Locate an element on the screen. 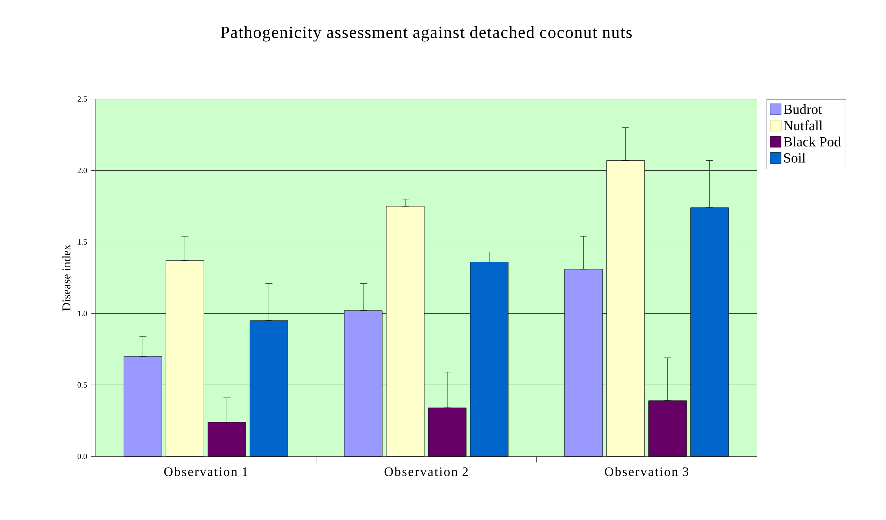 Image resolution: width=886 pixels, height=520 pixels. legend-label: Budrot is located at coordinates (803, 109).